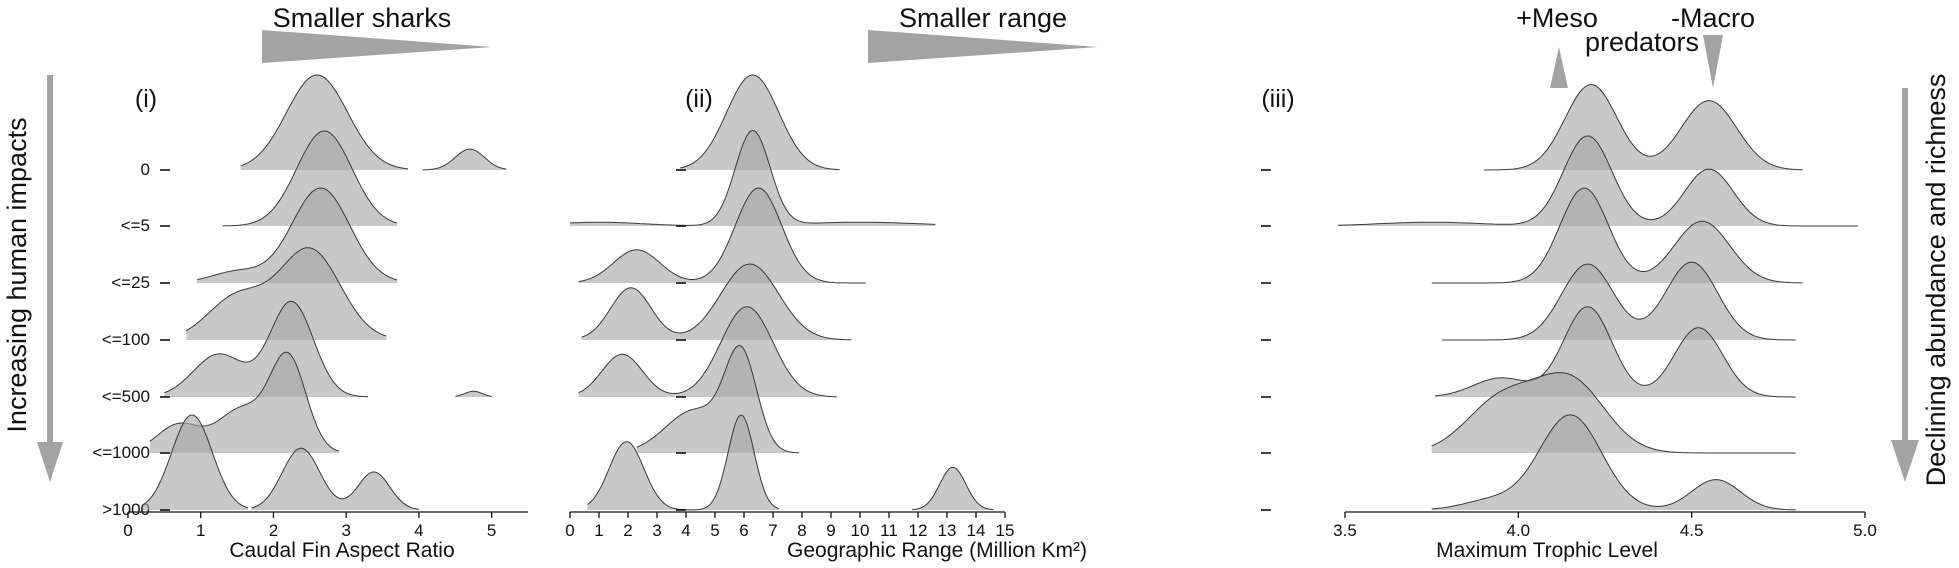  I want to click on ridge-fill-panel3-row5-seg0, so click(1613, 412).